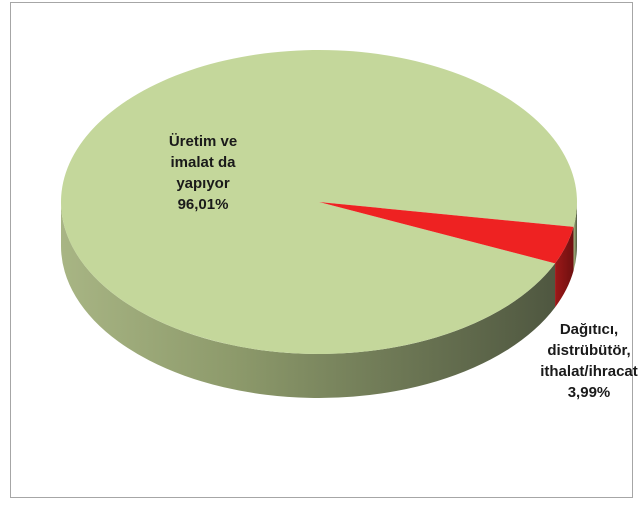  What do you see at coordinates (589, 329) in the screenshot?
I see `slice-label-dagitici-line-1: Dağıtıcı,` at bounding box center [589, 329].